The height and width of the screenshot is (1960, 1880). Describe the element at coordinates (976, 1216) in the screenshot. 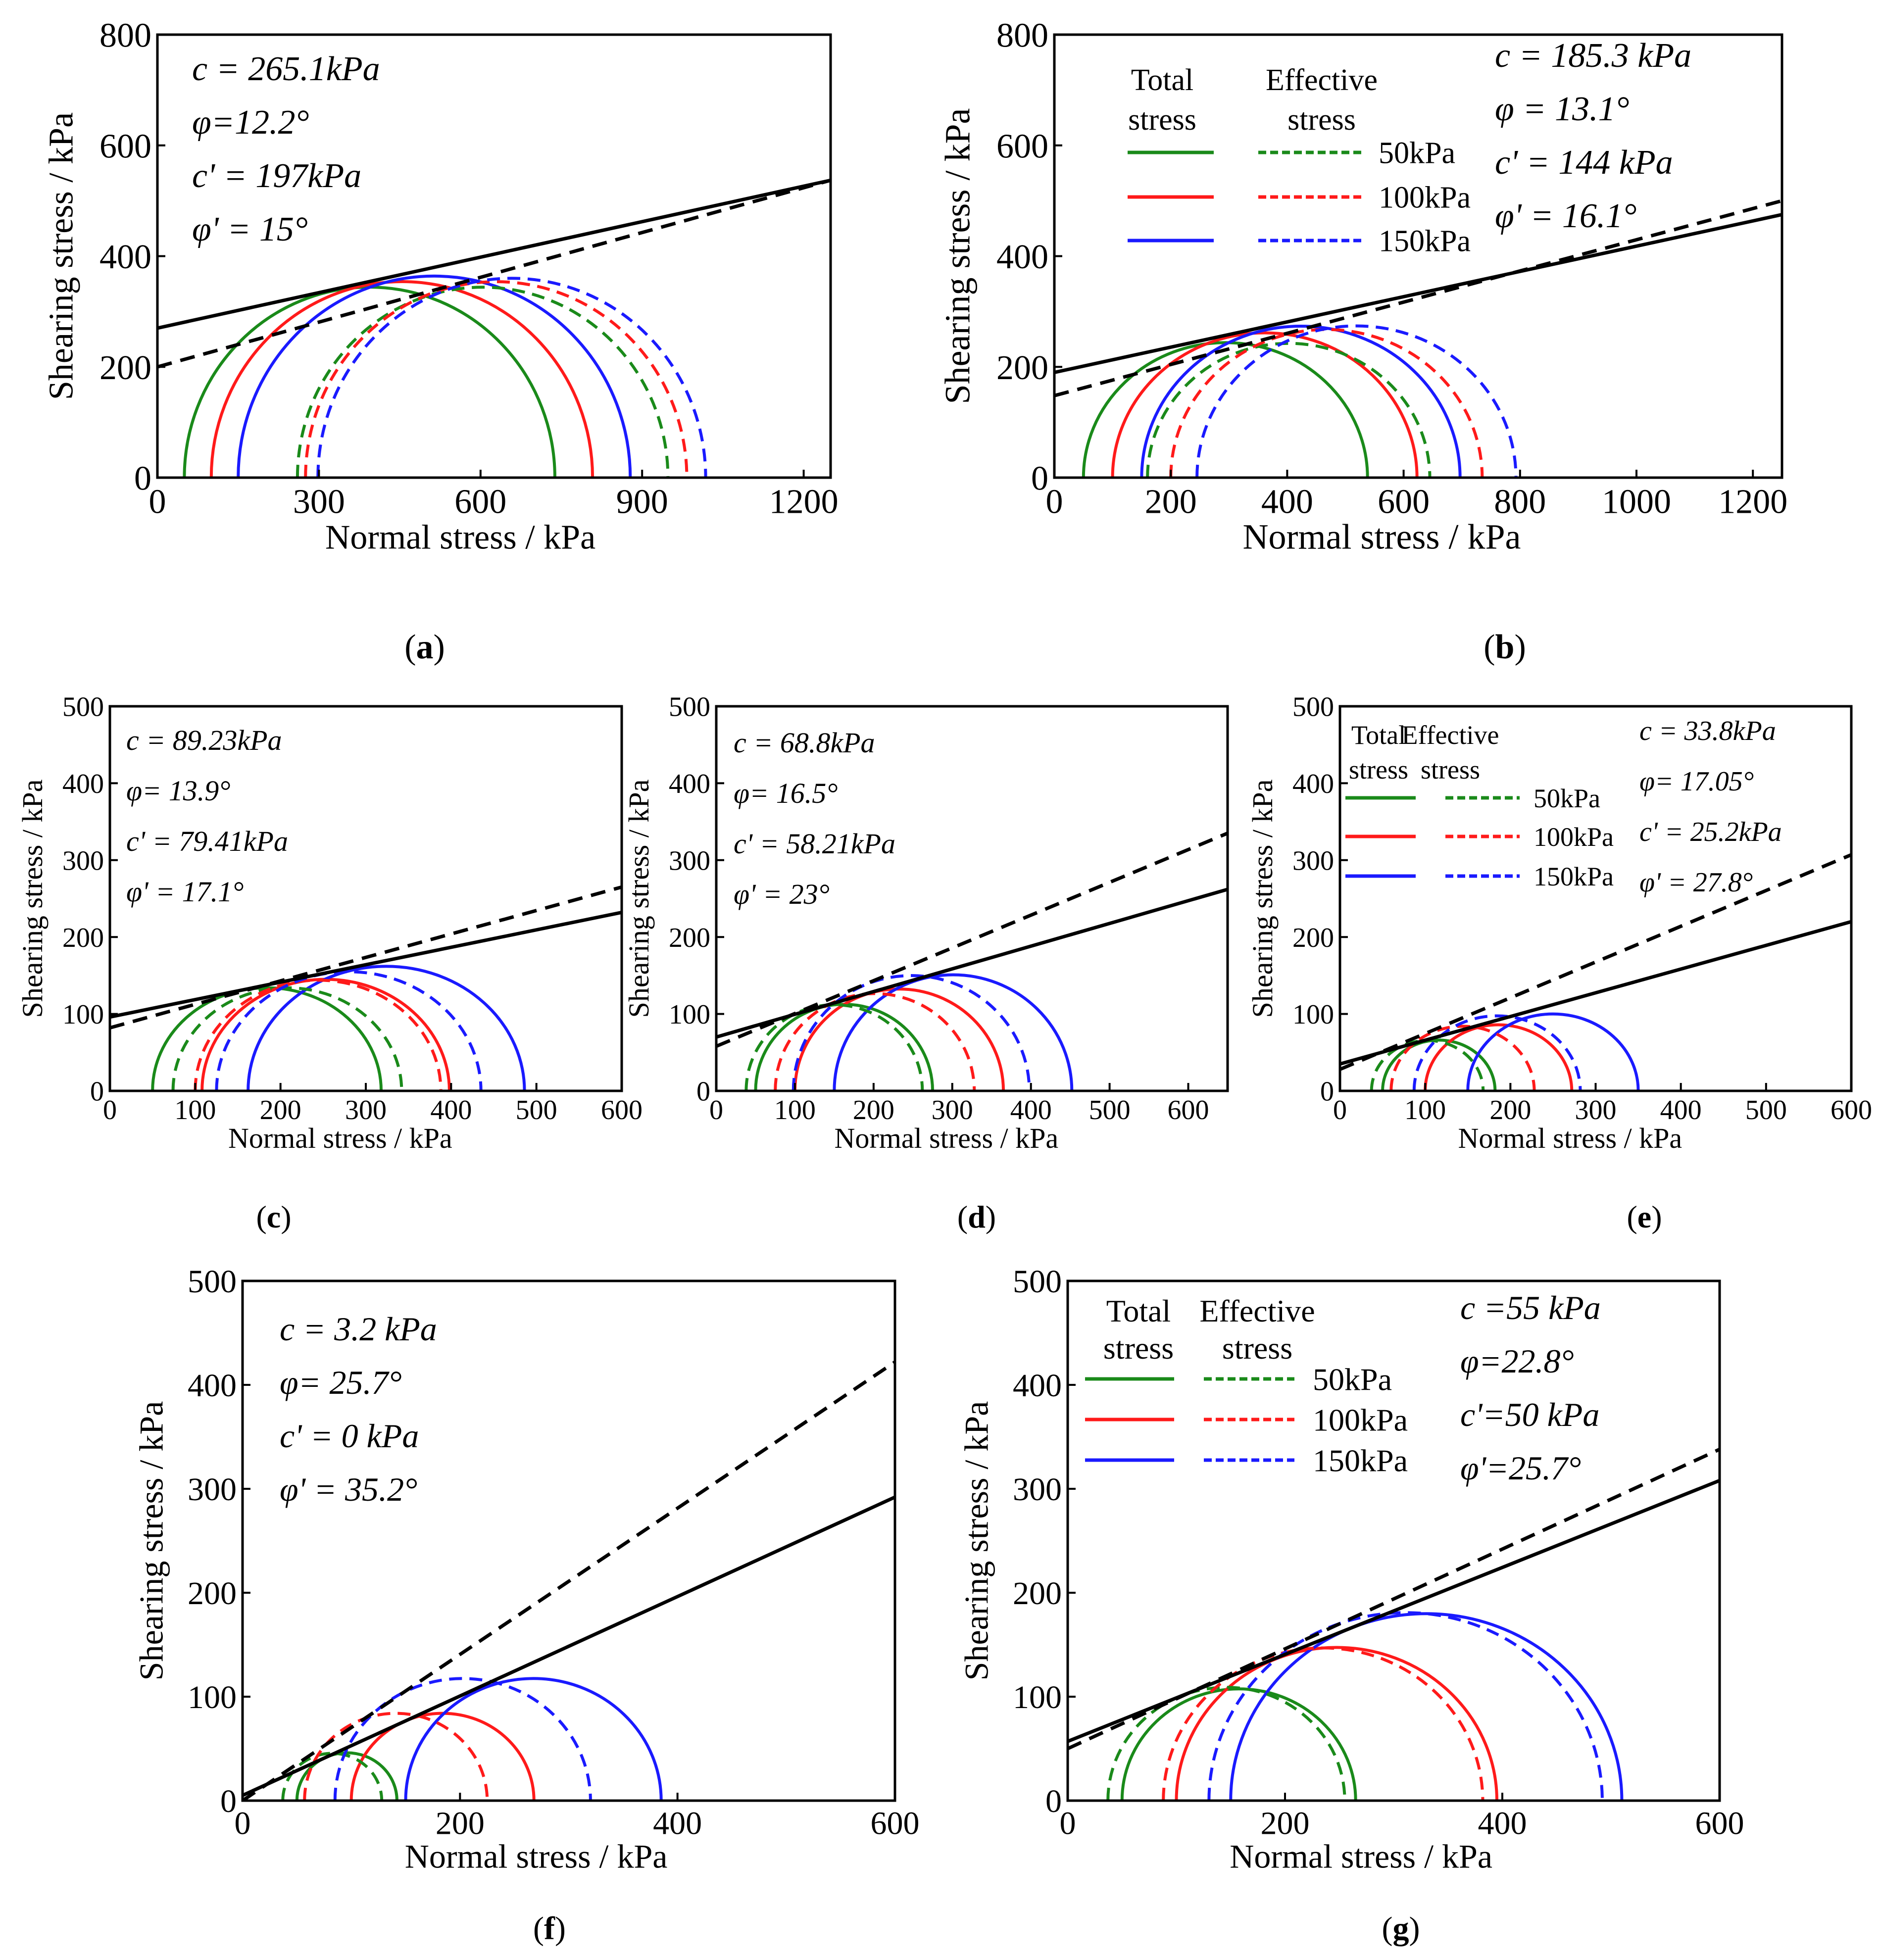

I see `panel-caption: (d)` at that location.